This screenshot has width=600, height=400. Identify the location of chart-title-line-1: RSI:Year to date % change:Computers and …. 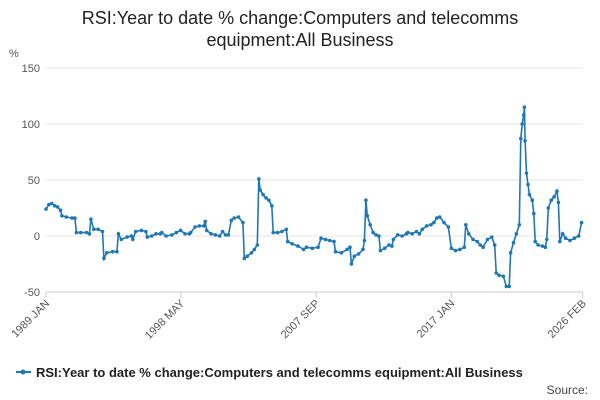
(300, 18).